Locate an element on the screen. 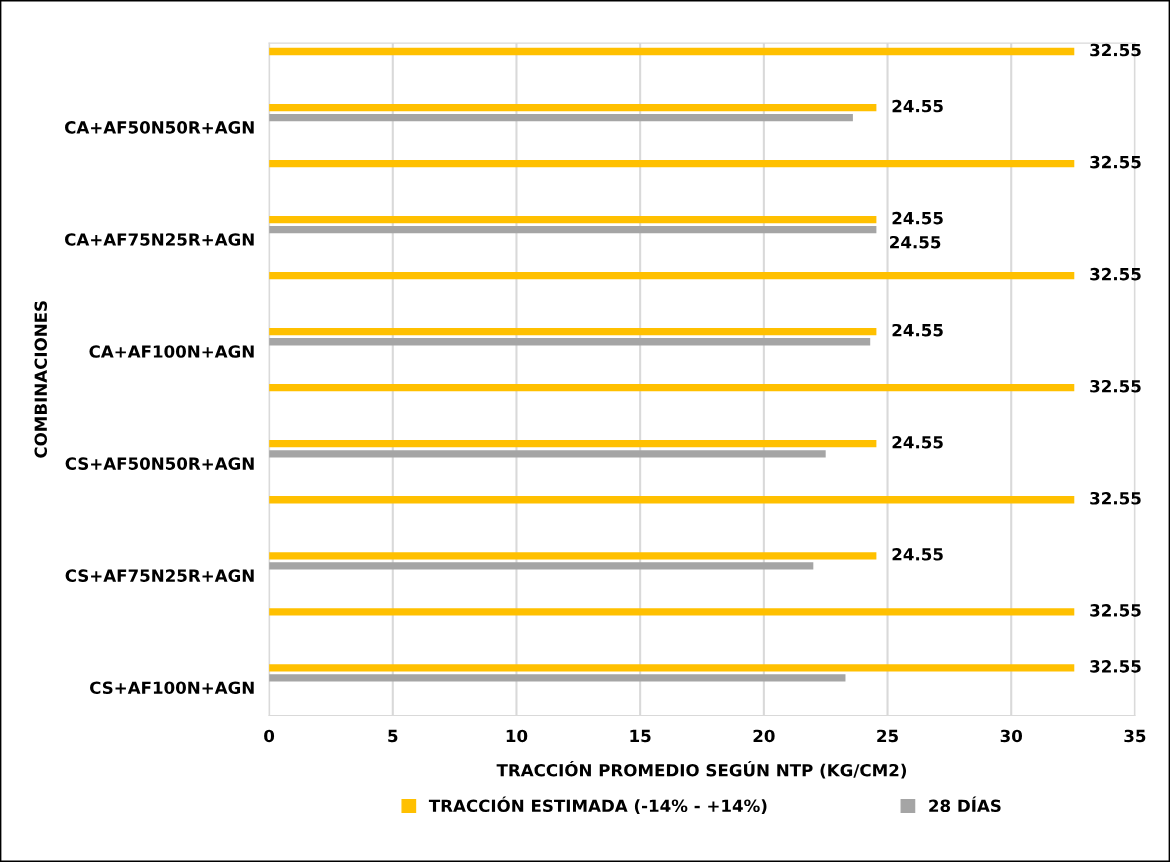 The height and width of the screenshot is (862, 1170). x-tick-label: 20 is located at coordinates (764, 736).